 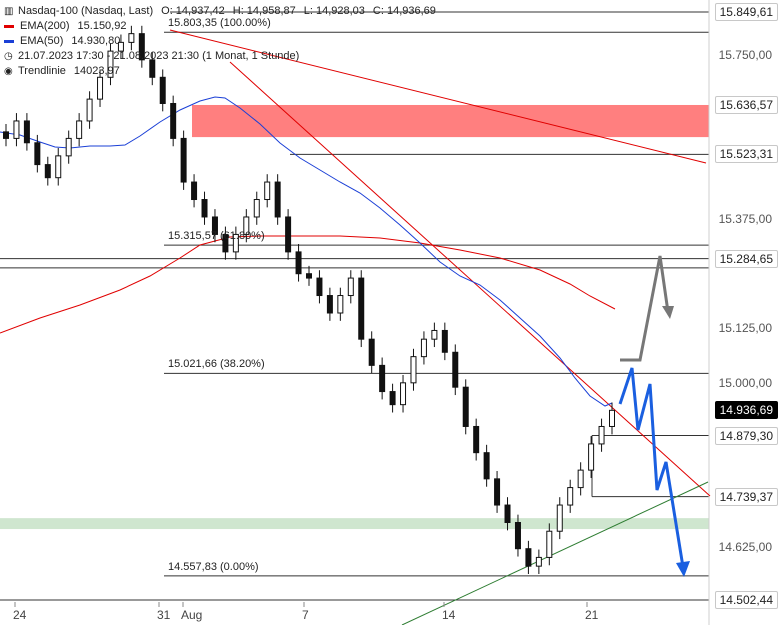 I want to click on scenario-up-arrowhead, so click(x=668, y=312).